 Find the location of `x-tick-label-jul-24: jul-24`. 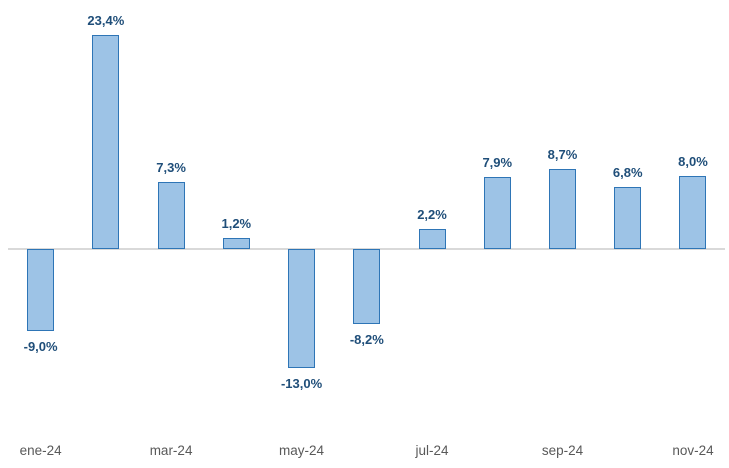

x-tick-label-jul-24: jul-24 is located at coordinates (432, 450).